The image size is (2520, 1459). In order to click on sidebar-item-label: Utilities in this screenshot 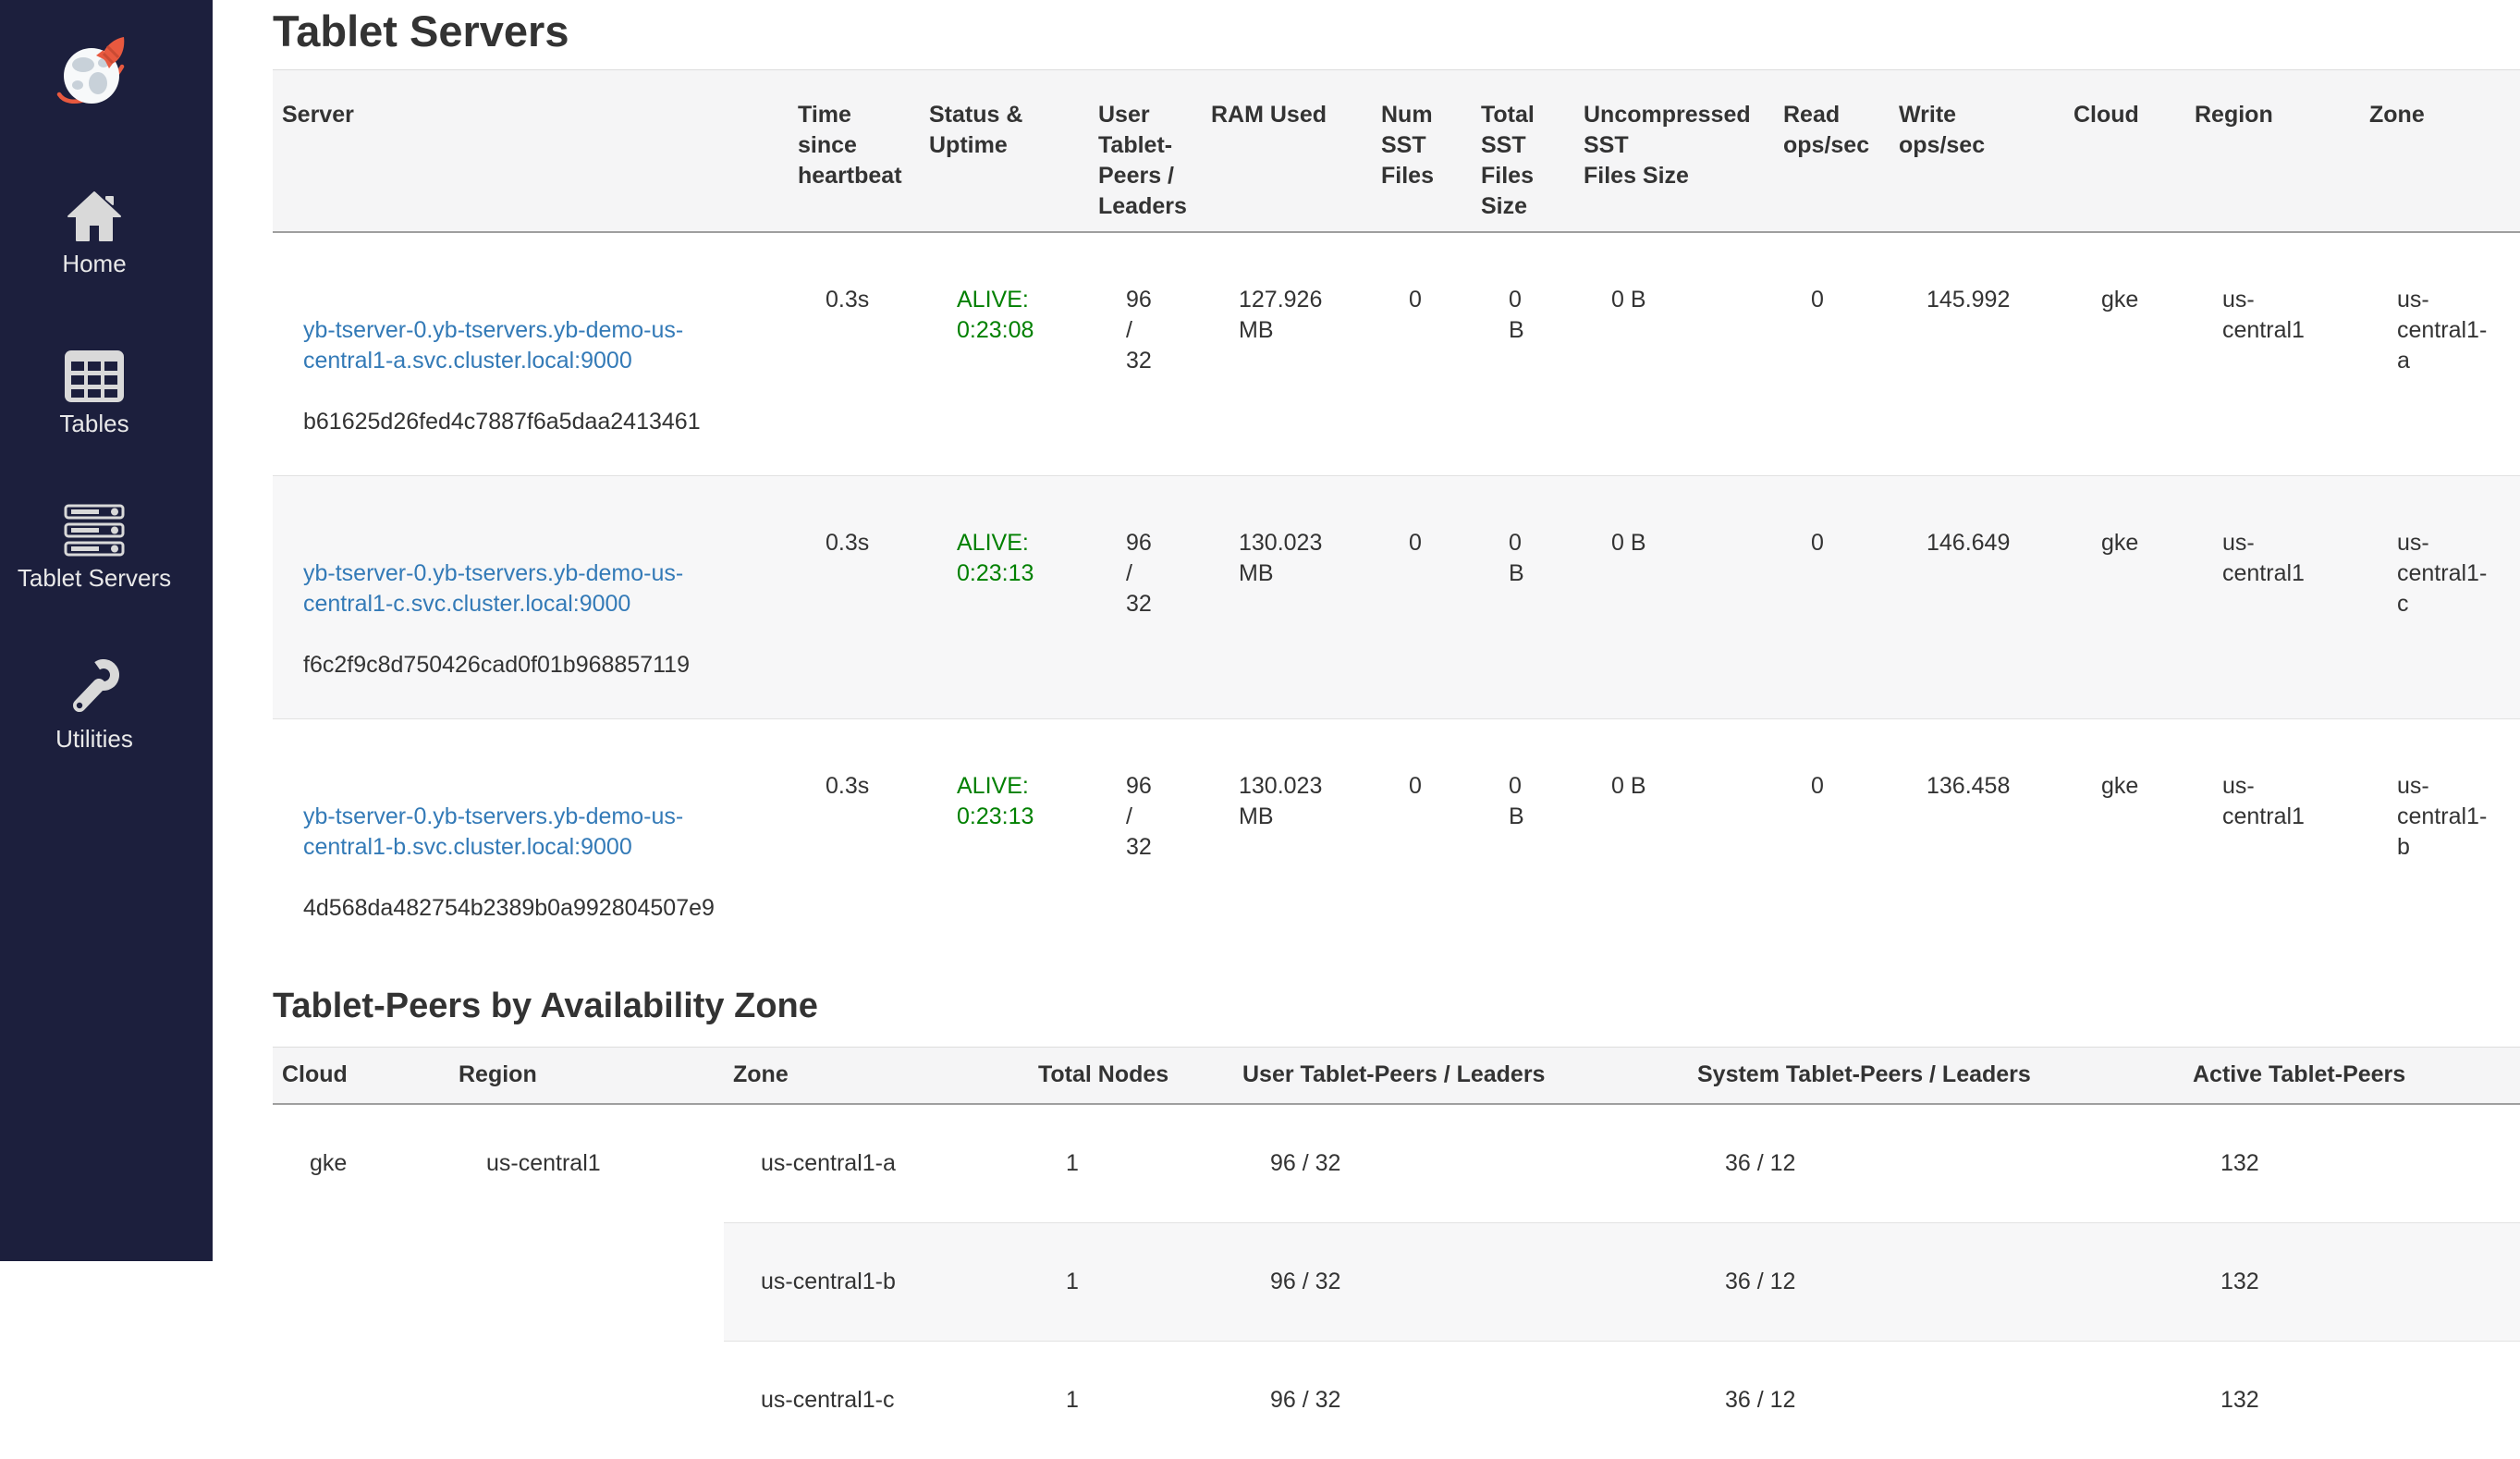, I will do `click(94, 740)`.